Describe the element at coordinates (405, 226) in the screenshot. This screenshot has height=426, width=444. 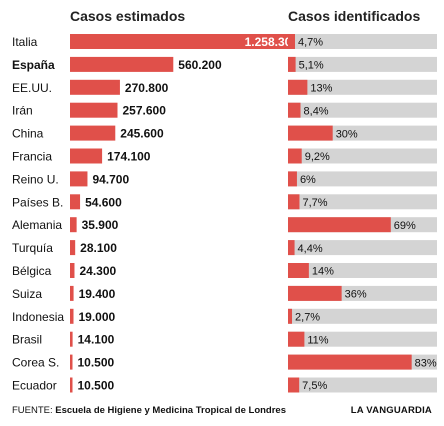
I see `identified-value-label: 69%` at that location.